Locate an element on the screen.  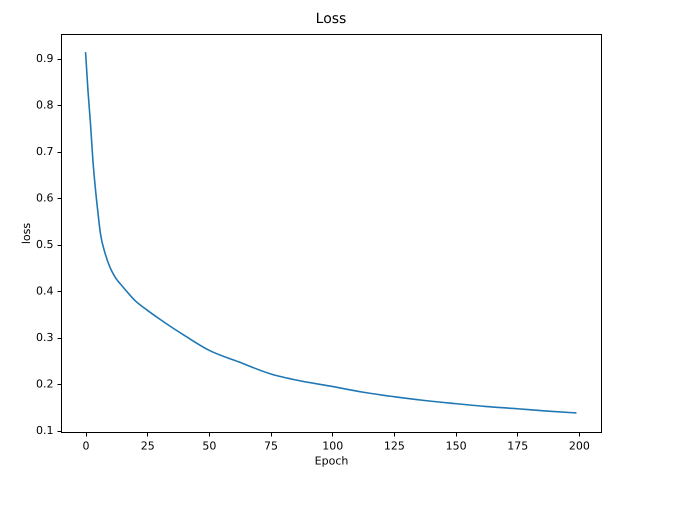
y-tick-label: 0.6 is located at coordinates (45, 198).